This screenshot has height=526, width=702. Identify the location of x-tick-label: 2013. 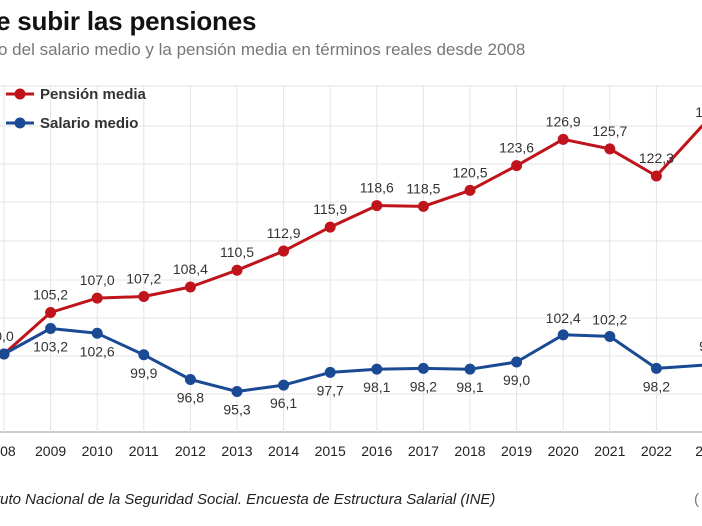
(236, 451).